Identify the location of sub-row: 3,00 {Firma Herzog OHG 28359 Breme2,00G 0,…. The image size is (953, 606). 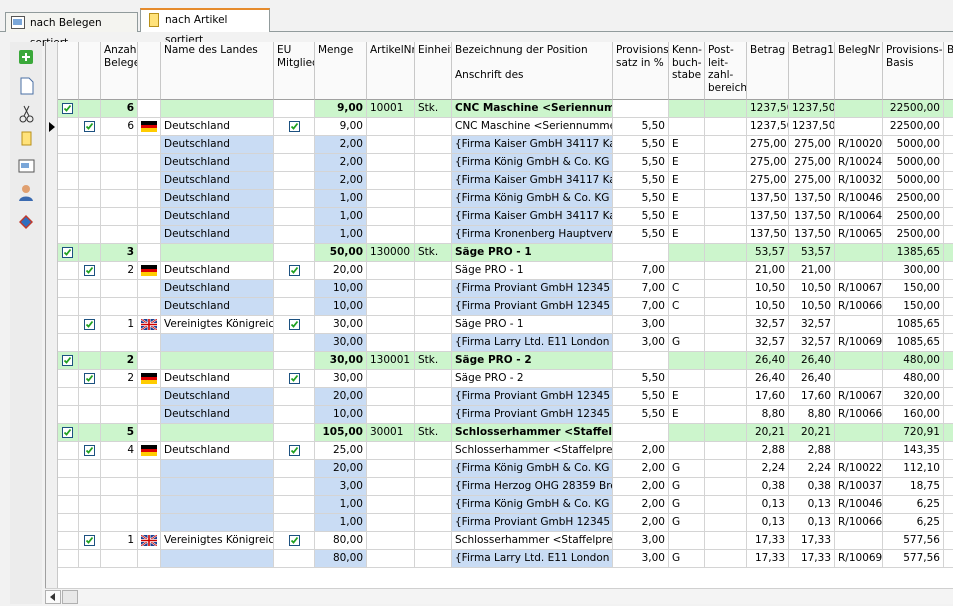
(499, 487).